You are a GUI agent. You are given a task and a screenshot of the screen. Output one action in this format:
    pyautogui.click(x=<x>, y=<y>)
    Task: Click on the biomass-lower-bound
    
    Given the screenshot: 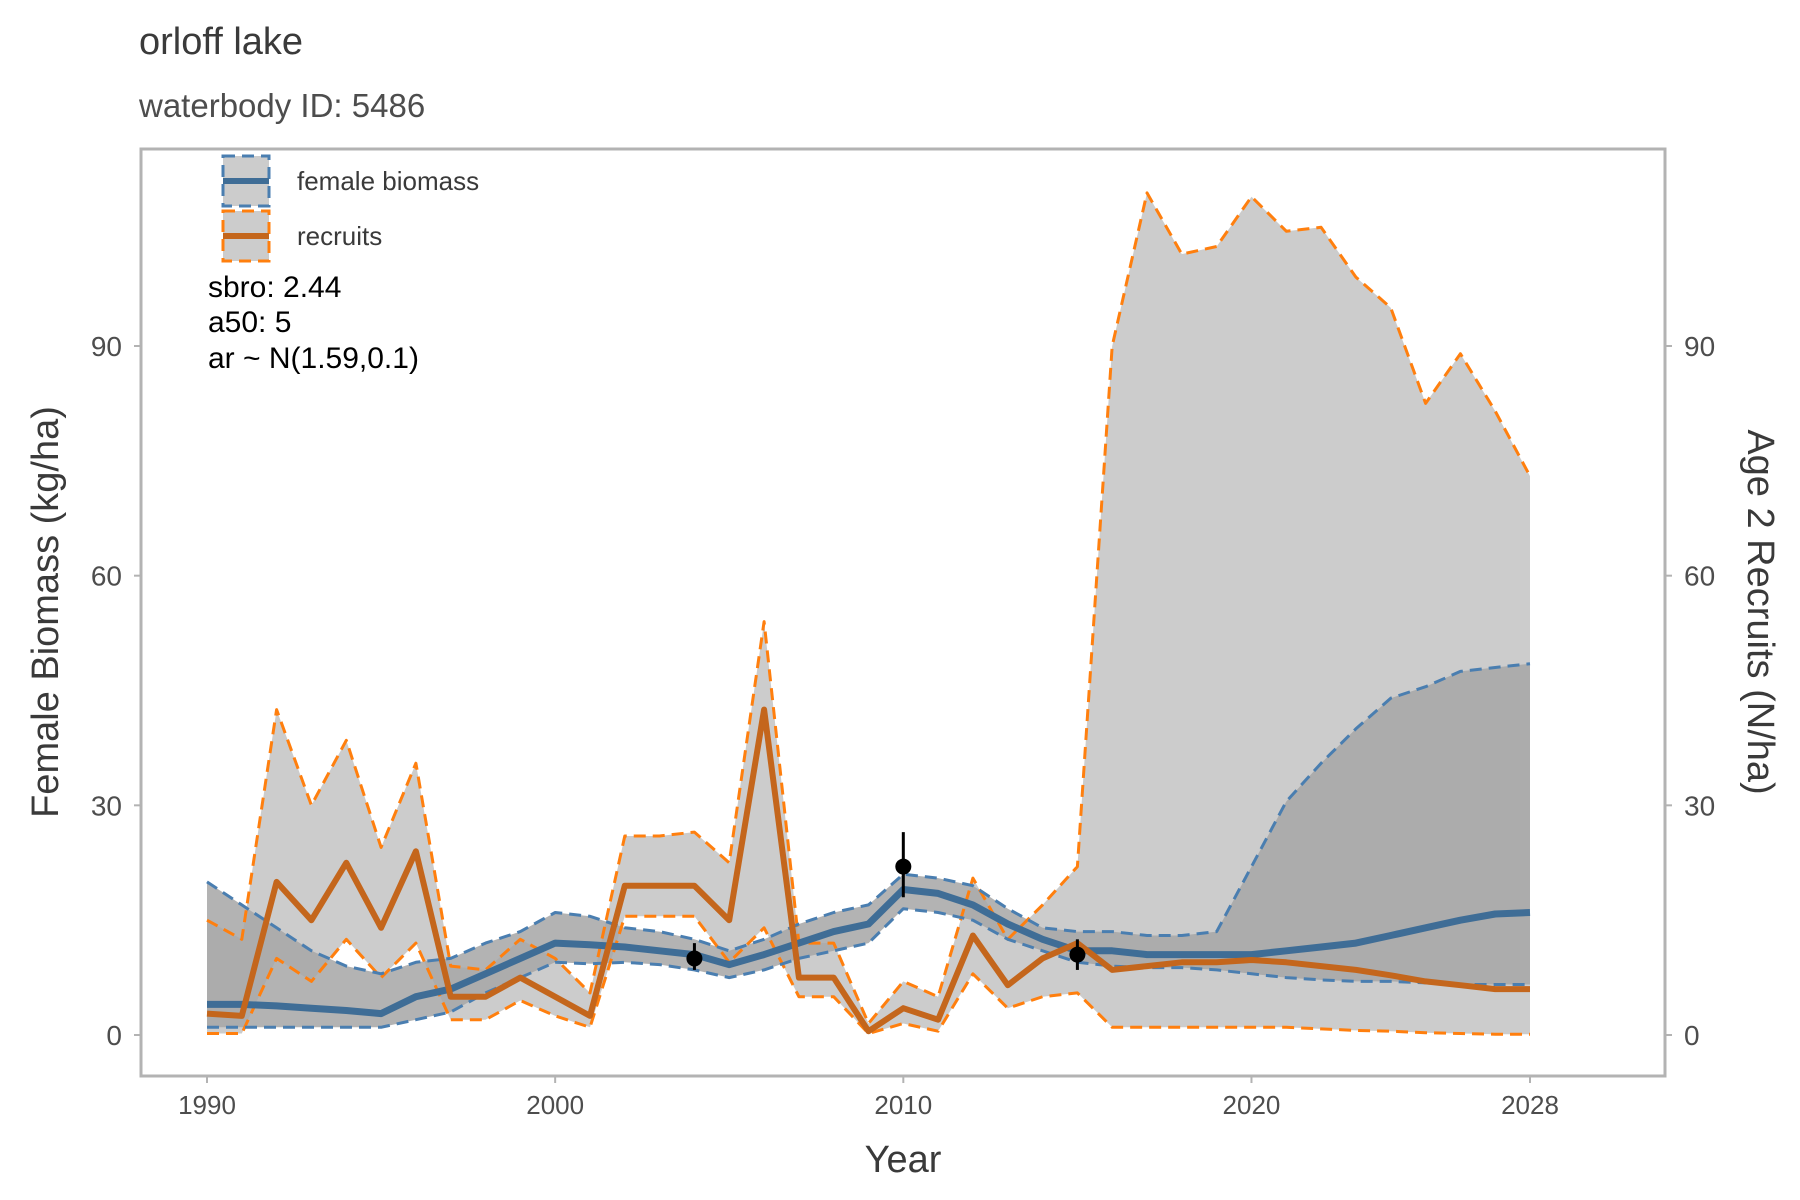 What is the action you would take?
    pyautogui.click(x=868, y=968)
    